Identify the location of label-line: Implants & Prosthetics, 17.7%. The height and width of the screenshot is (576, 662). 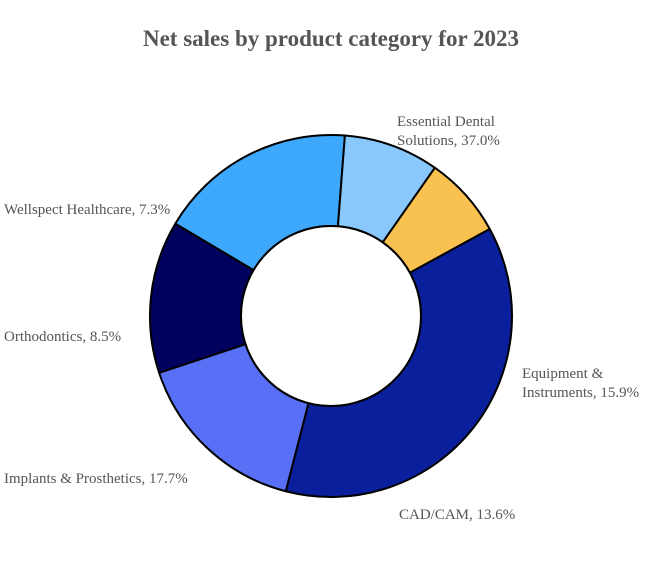
(96, 479).